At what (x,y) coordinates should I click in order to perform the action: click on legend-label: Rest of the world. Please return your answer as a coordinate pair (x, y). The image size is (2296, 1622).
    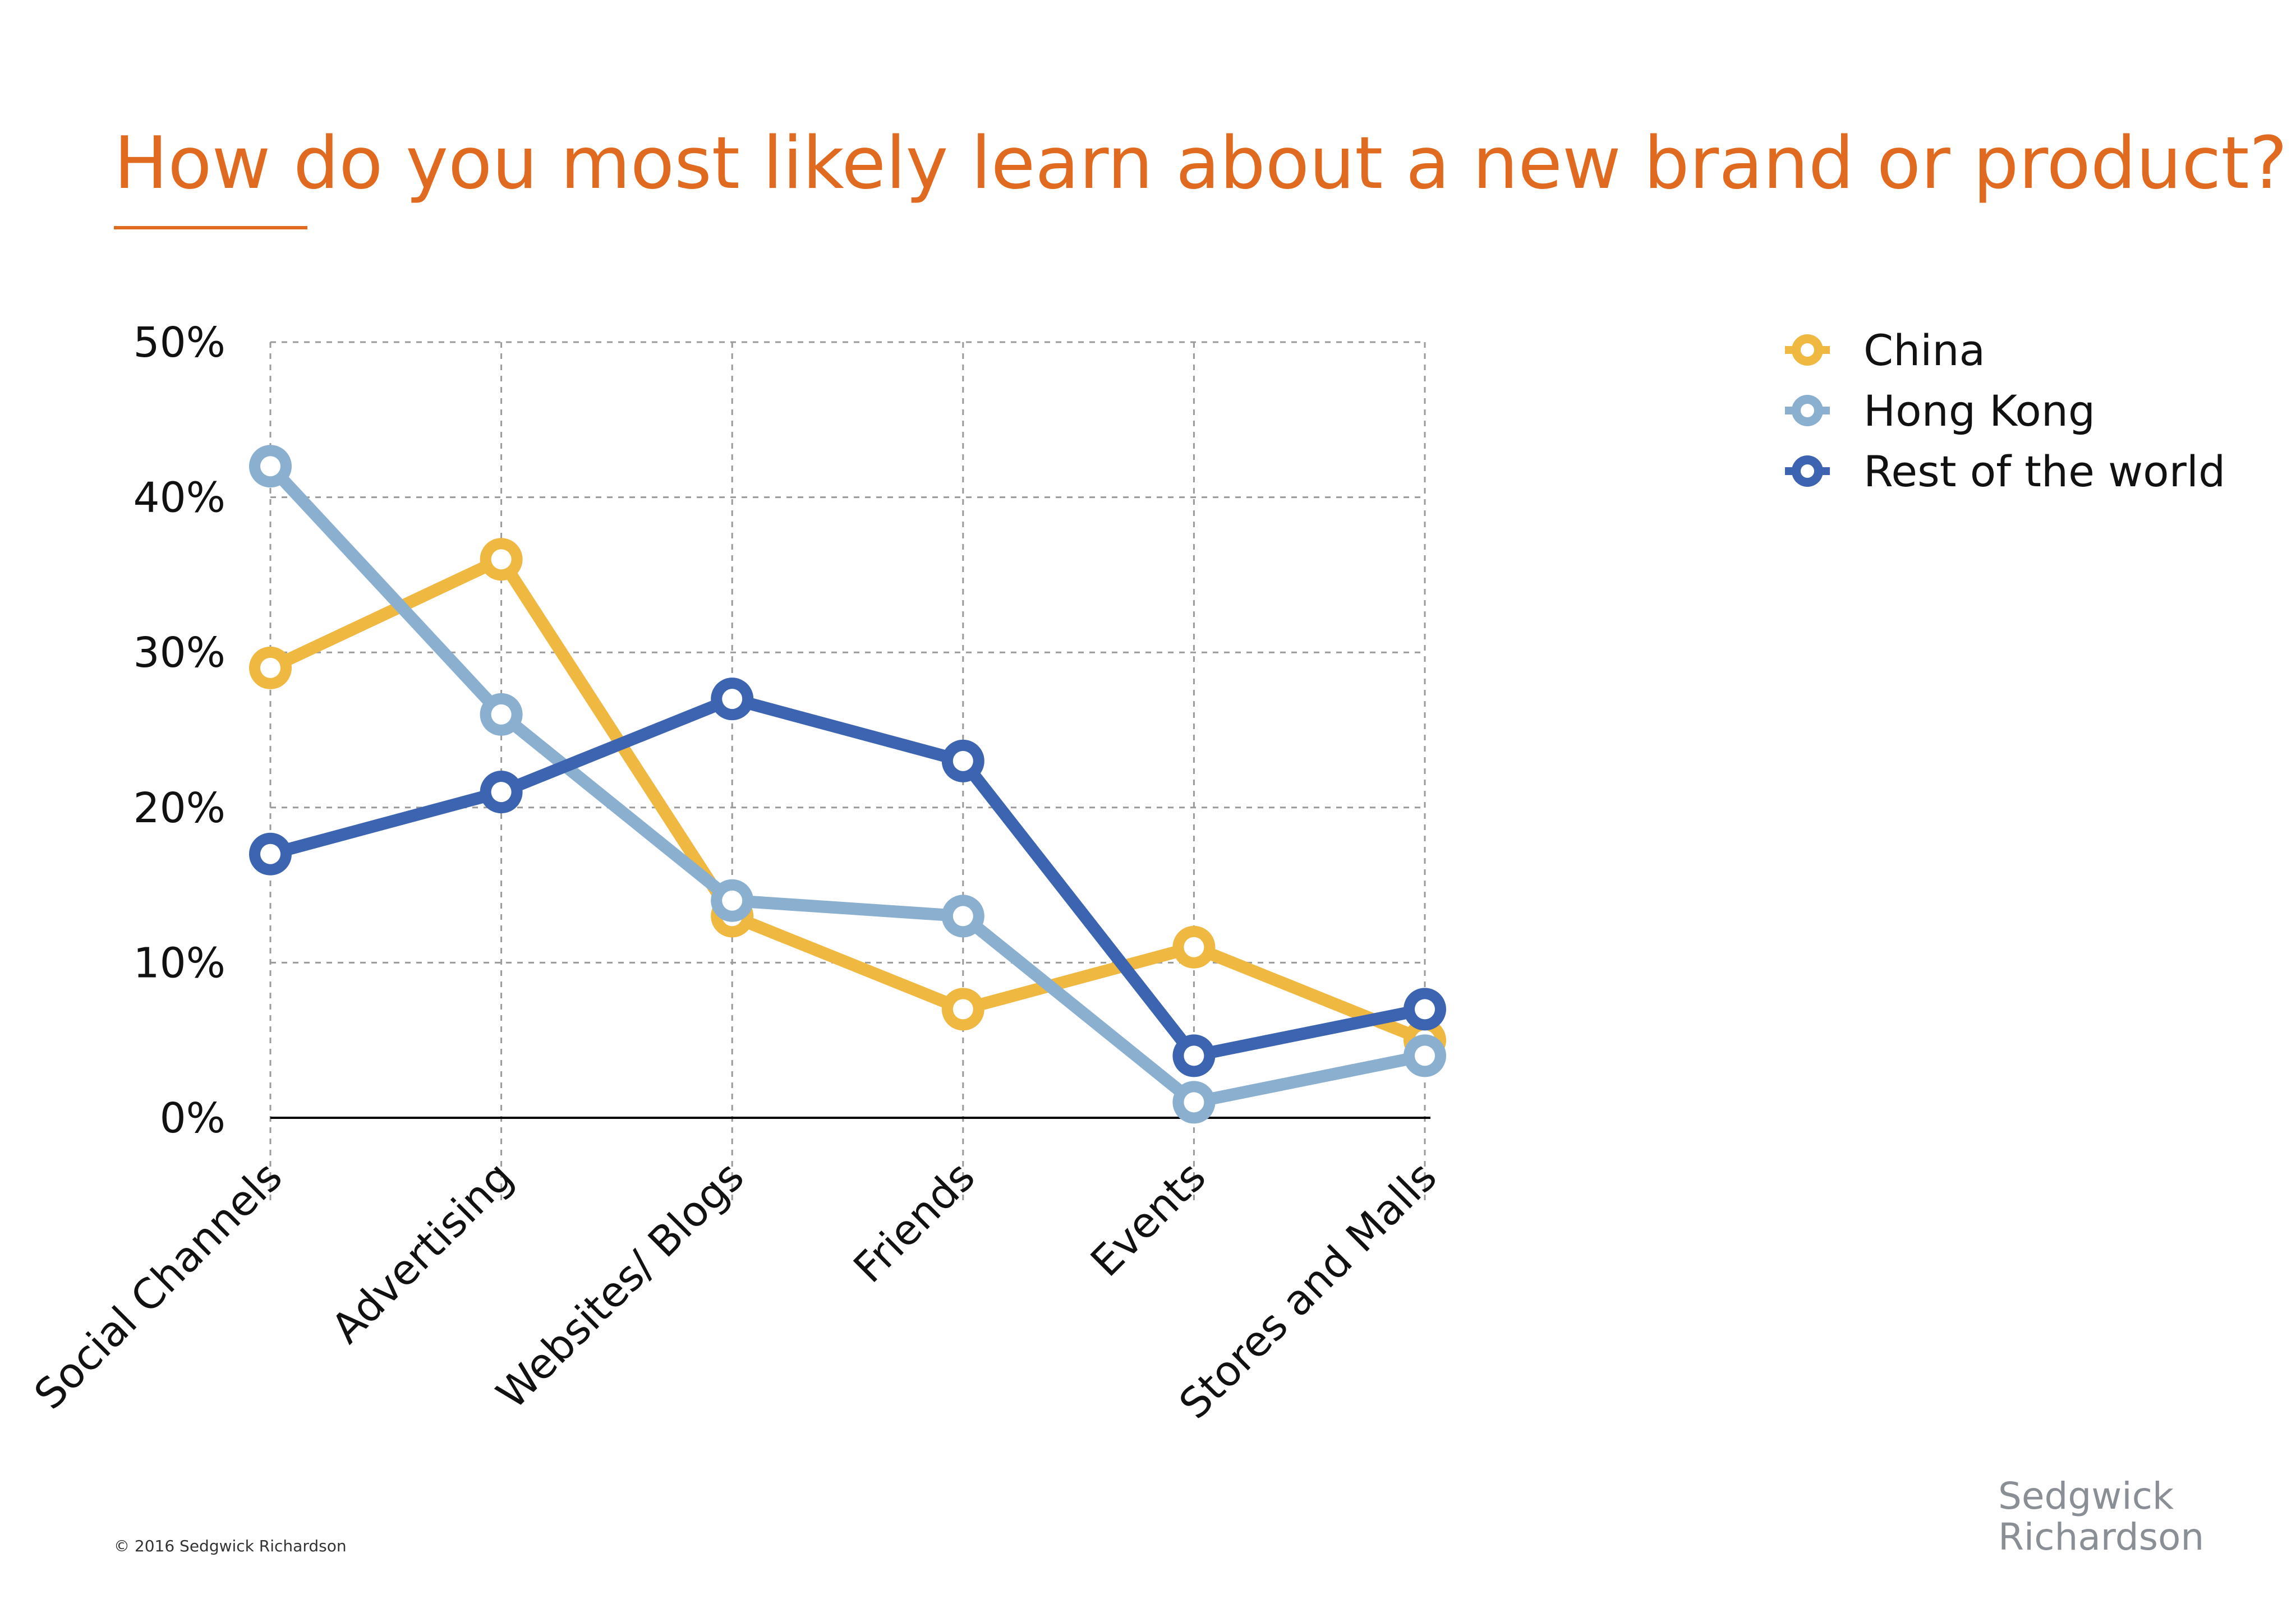
    Looking at the image, I should click on (2044, 471).